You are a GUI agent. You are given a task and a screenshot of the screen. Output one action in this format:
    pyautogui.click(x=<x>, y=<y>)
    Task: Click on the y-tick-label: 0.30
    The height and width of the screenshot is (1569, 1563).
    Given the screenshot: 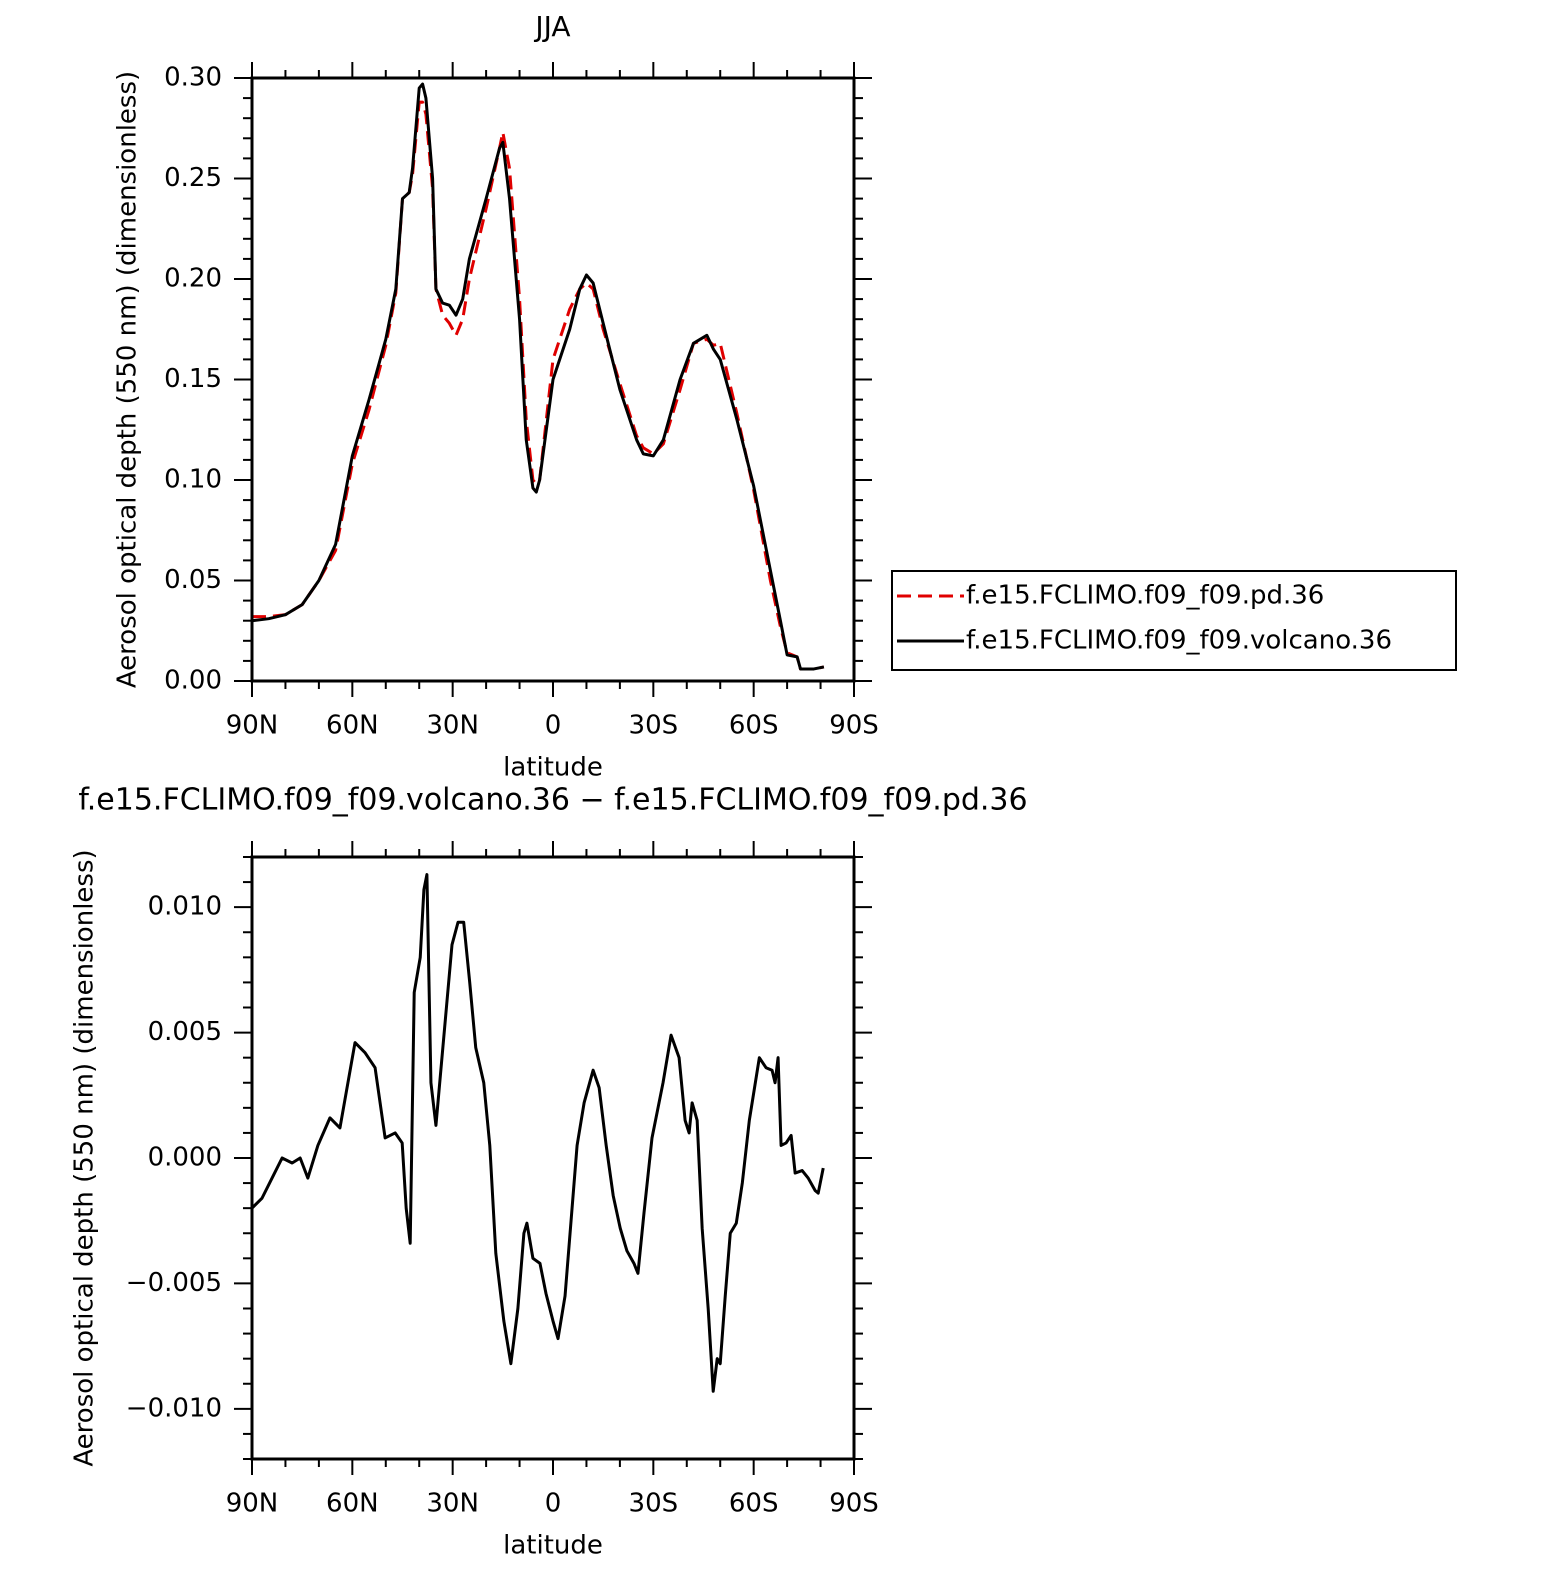 What is the action you would take?
    pyautogui.click(x=193, y=78)
    